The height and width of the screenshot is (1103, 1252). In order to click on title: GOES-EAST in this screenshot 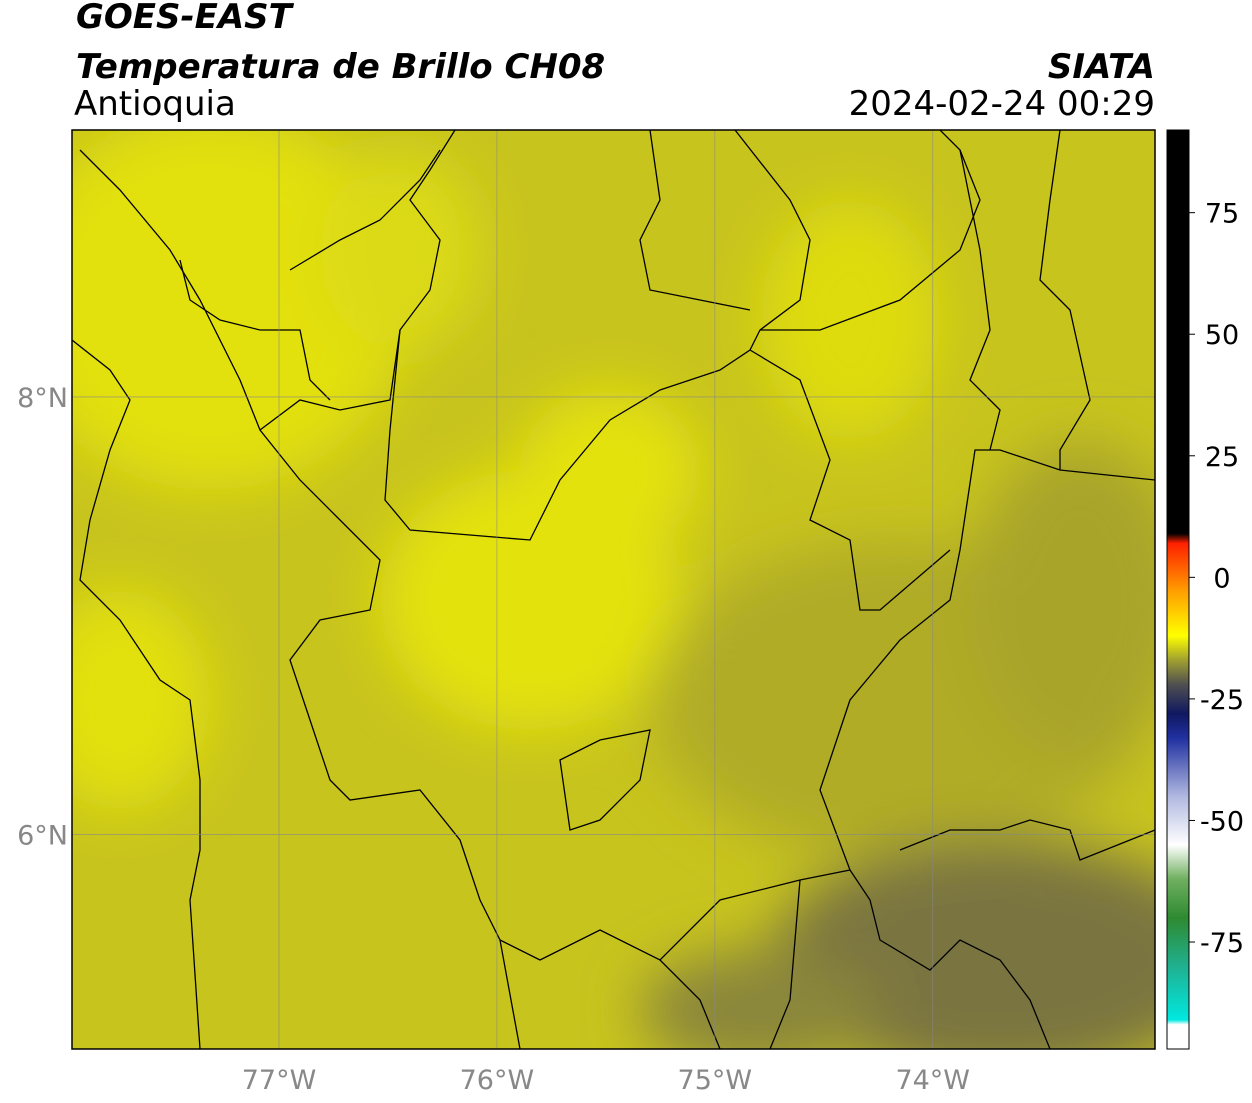, I will do `click(185, 18)`.